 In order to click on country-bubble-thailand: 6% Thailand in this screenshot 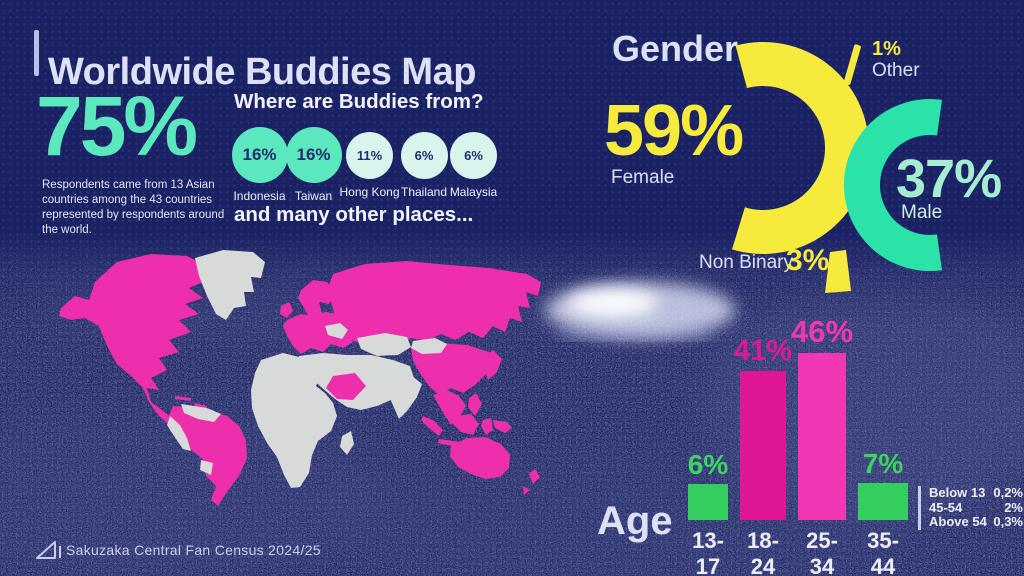, I will do `click(424, 165)`.